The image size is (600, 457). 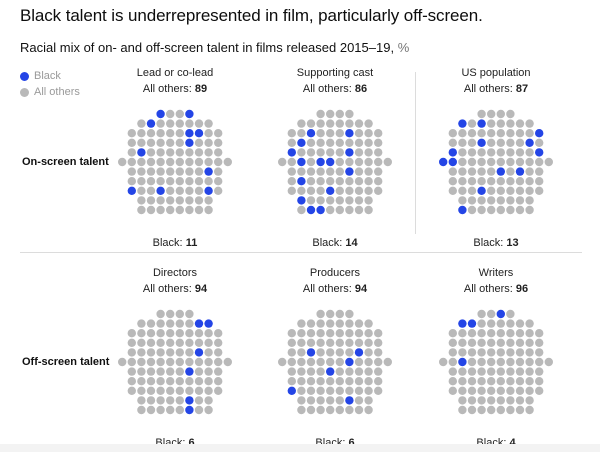 I want to click on panel-others-value: All others: 96, so click(x=496, y=289).